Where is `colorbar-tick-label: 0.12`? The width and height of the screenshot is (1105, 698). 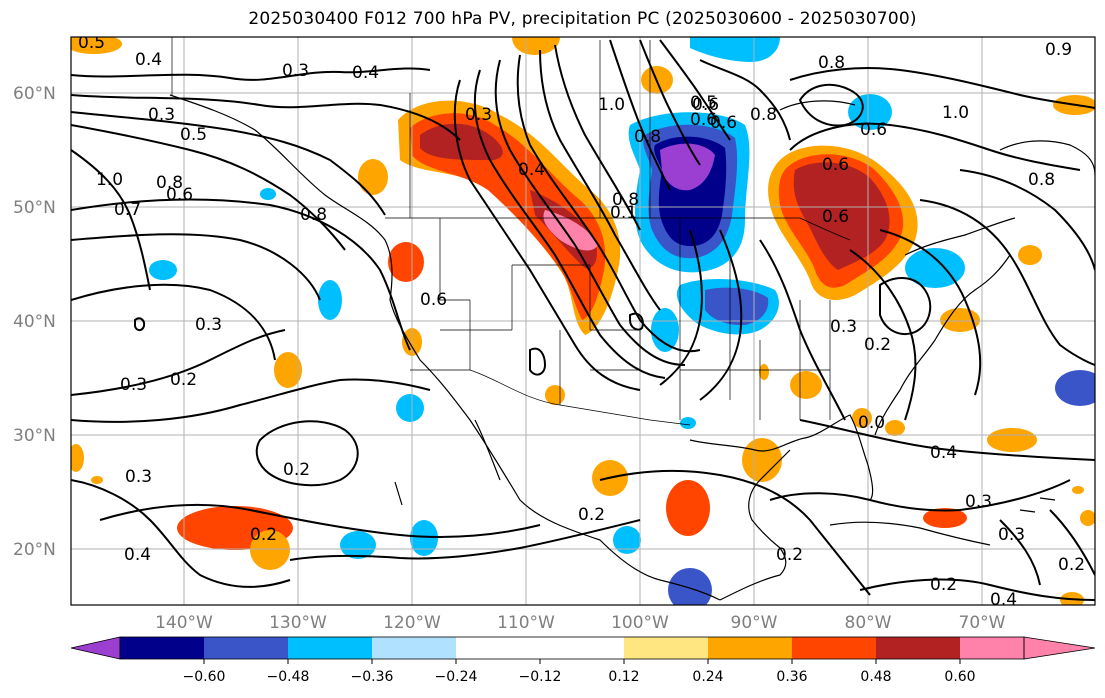 colorbar-tick-label: 0.12 is located at coordinates (623, 677).